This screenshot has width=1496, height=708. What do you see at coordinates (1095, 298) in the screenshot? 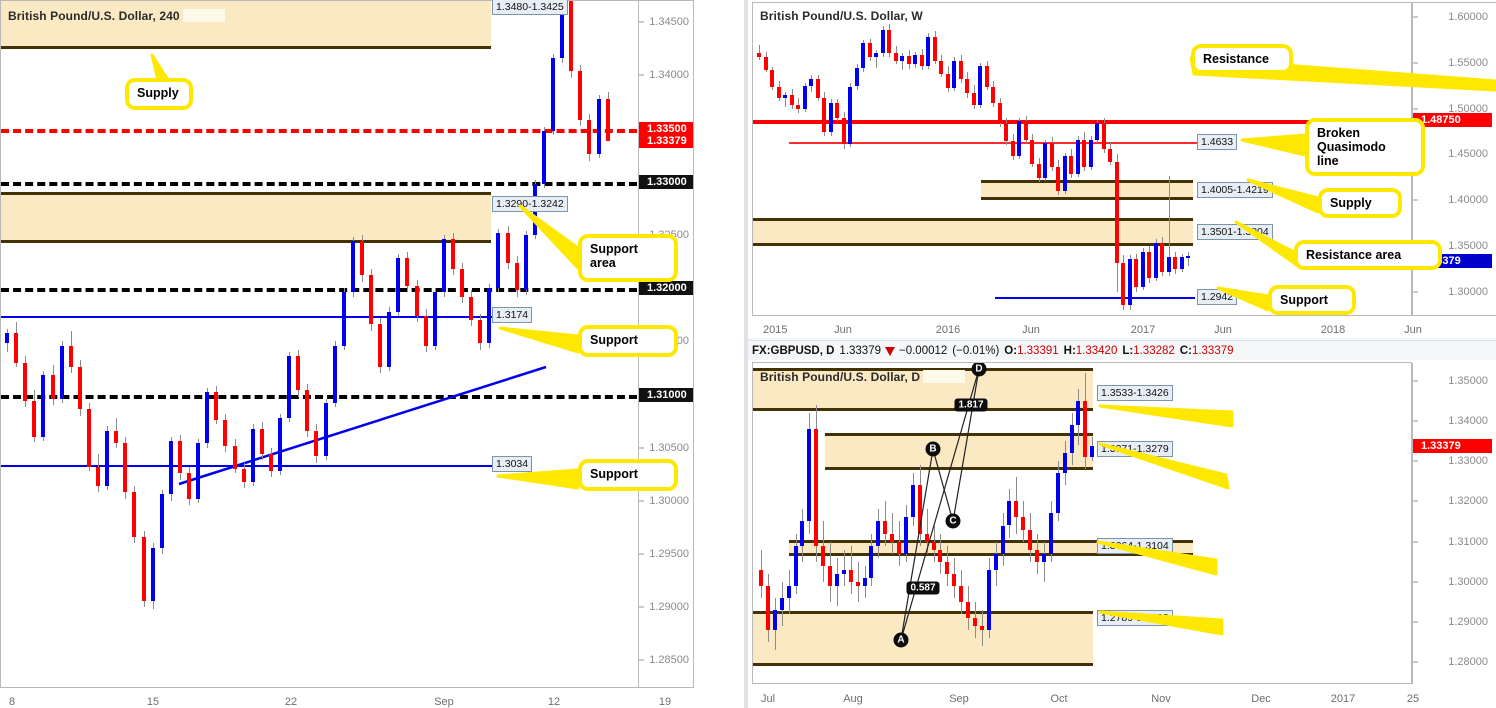
I see `support-line` at bounding box center [1095, 298].